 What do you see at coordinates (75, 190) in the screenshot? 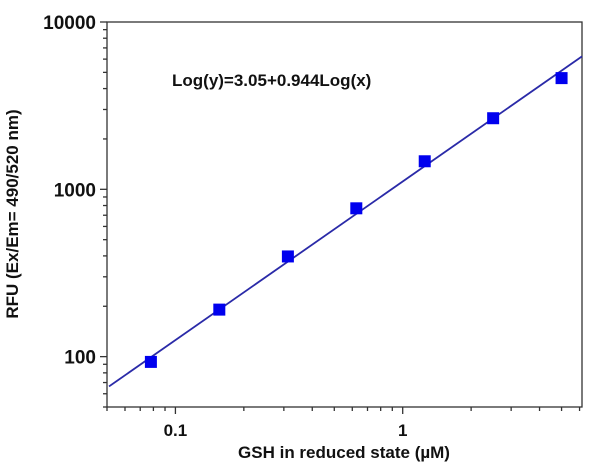
I see `y-tick-label: 1000` at bounding box center [75, 190].